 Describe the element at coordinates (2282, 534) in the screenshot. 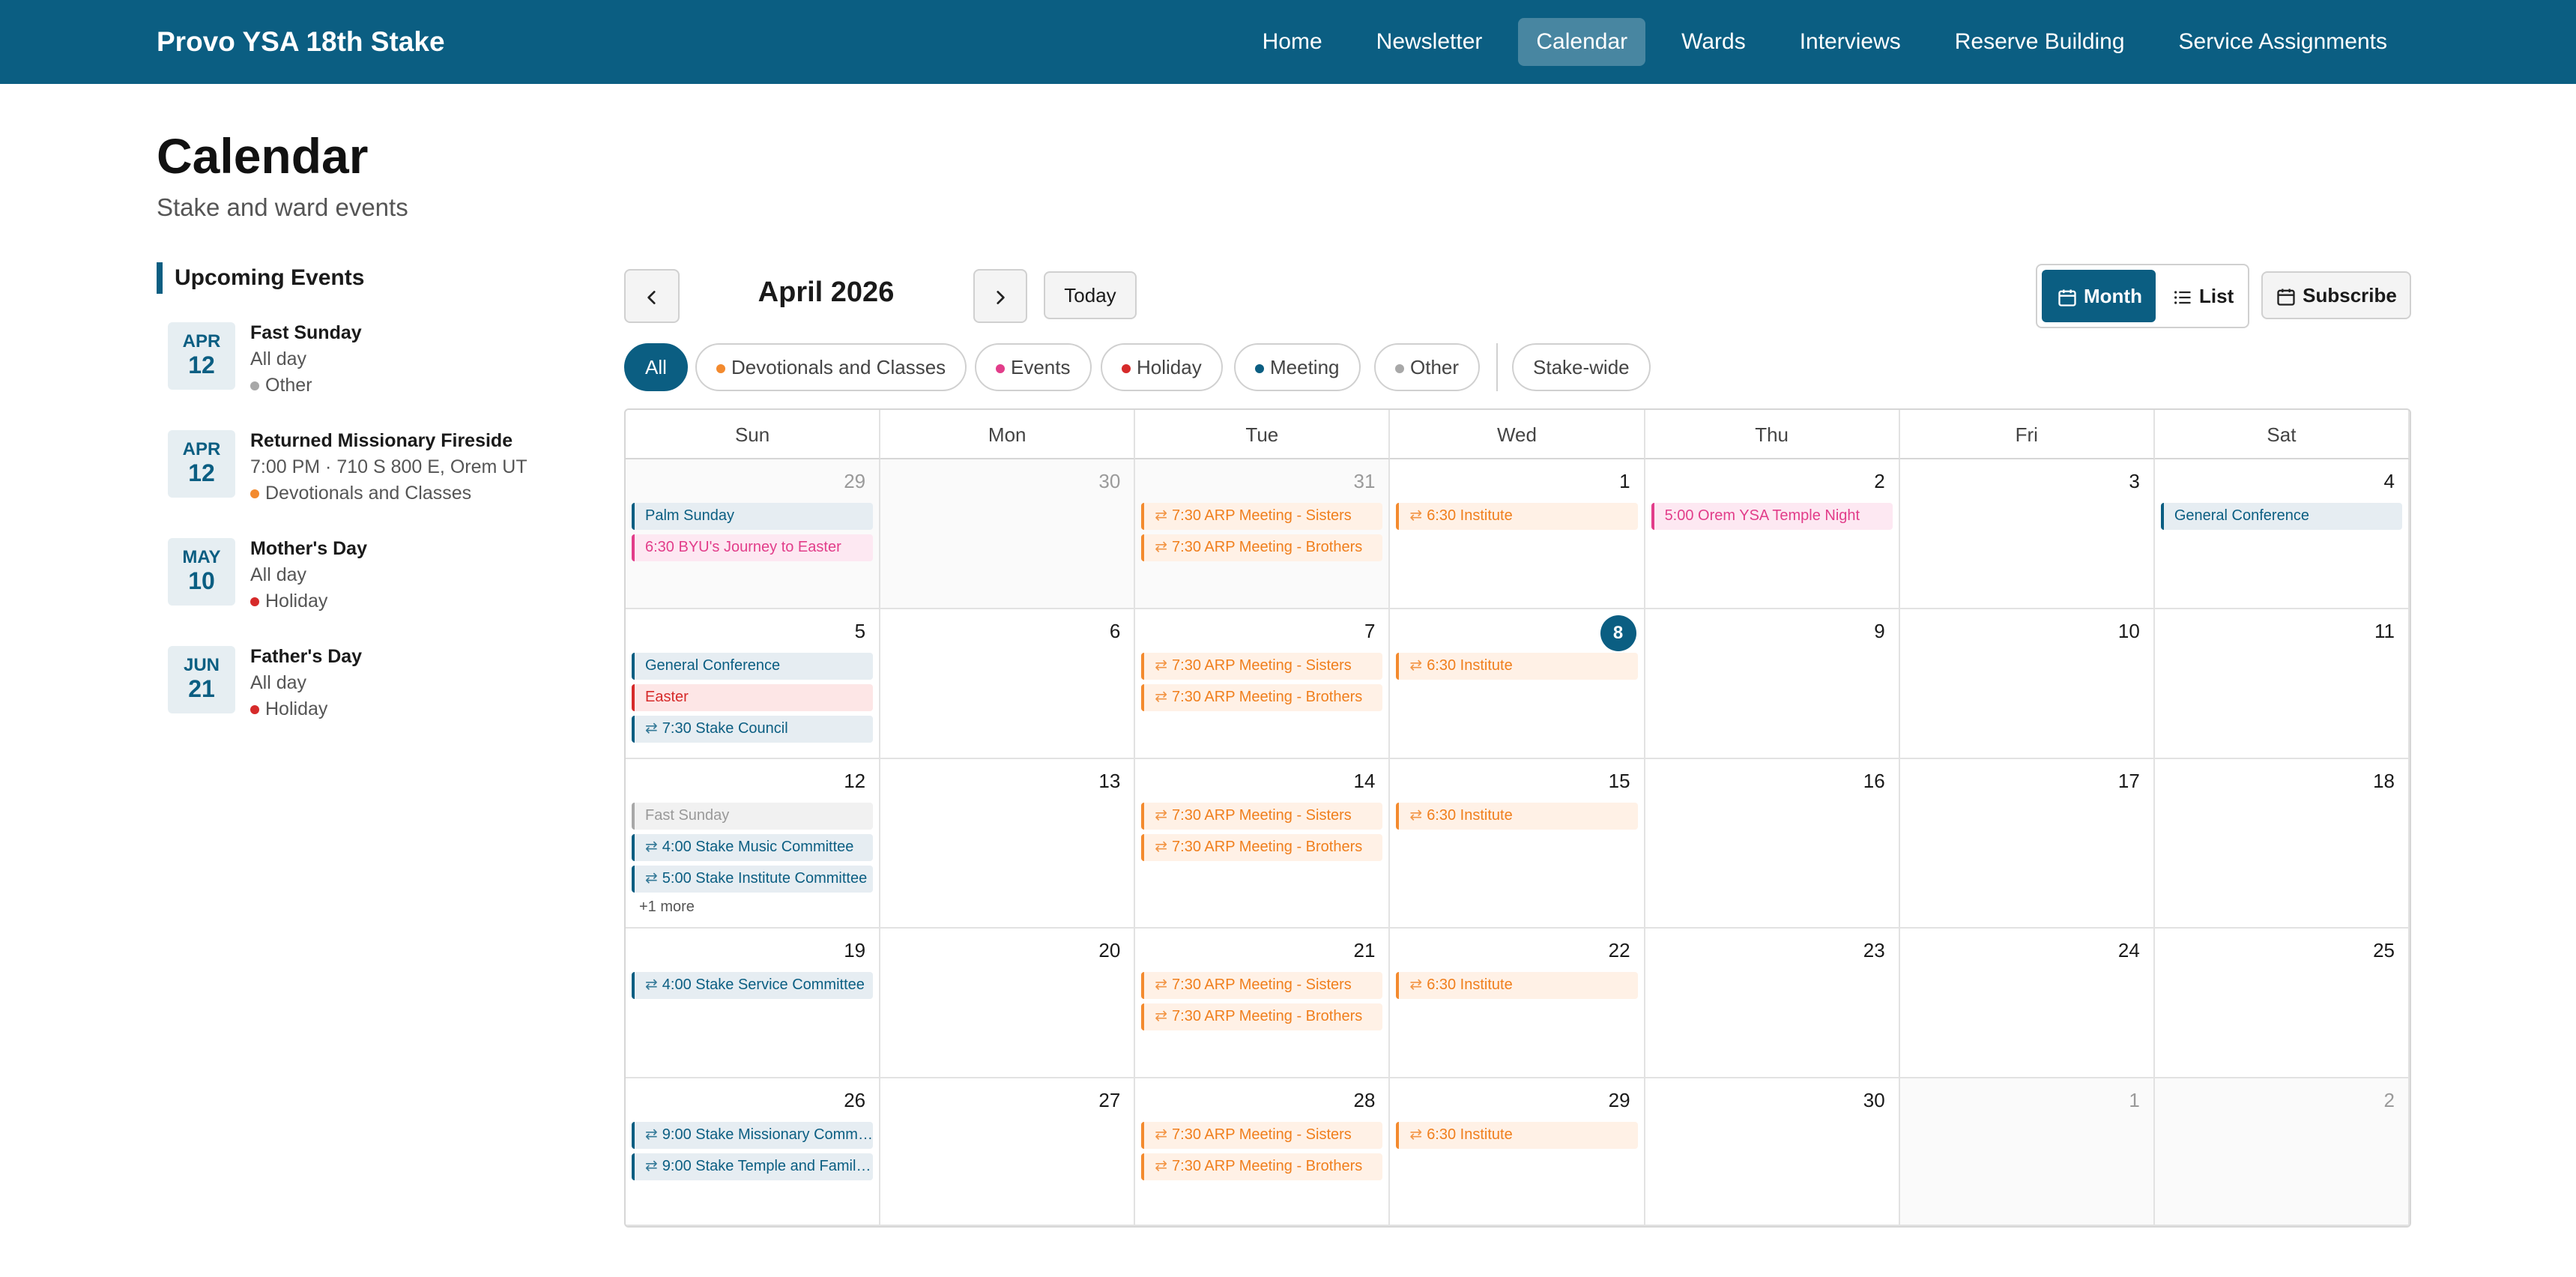

I see `calendar-day-cell: 4 General Conference` at that location.